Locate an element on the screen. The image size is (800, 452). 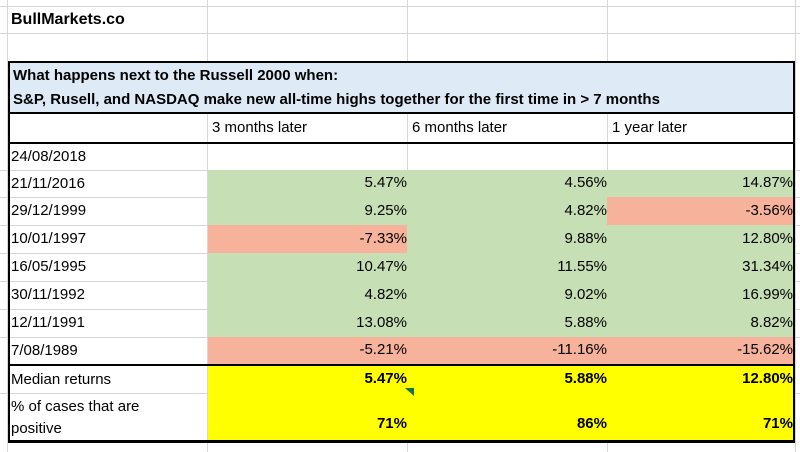
date-cell: 29/12/1999 is located at coordinates (49, 210).